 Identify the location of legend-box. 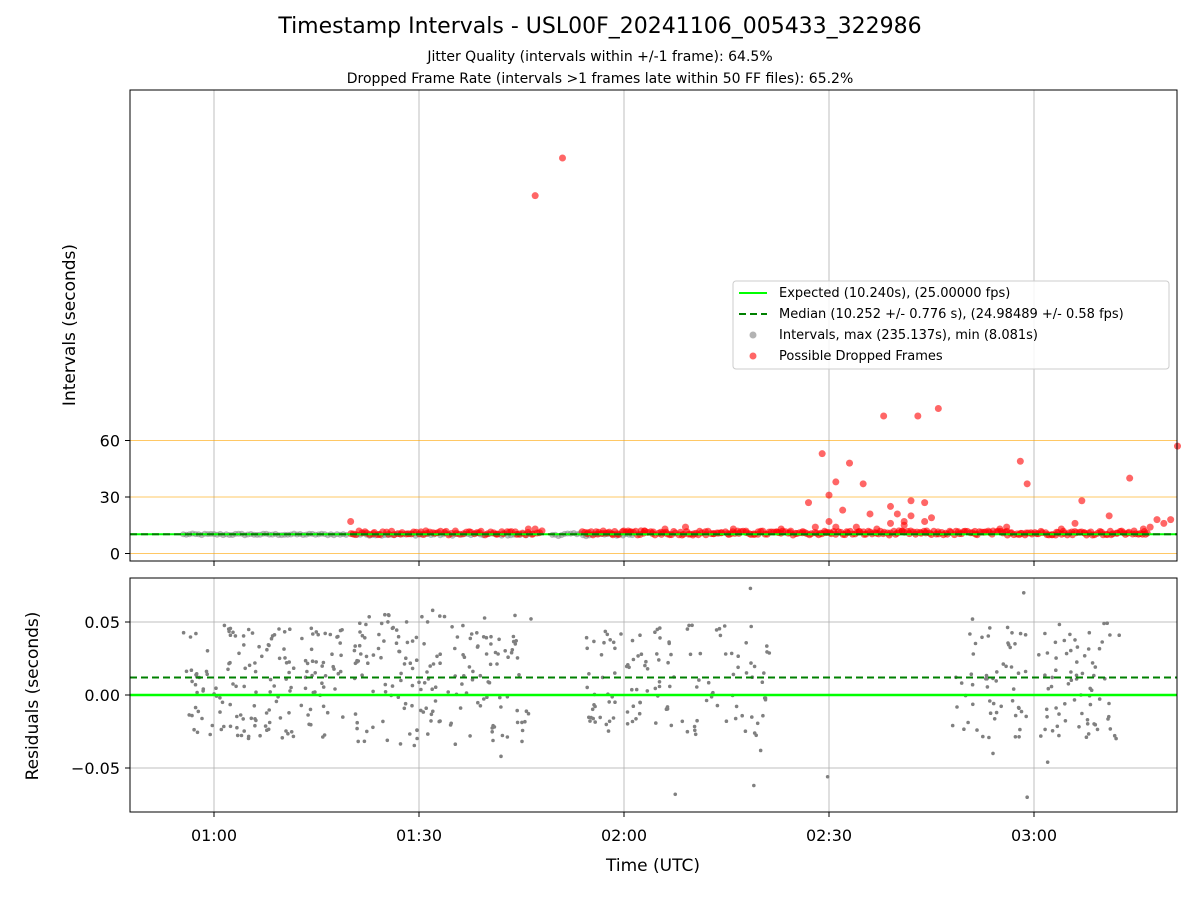
(951, 325).